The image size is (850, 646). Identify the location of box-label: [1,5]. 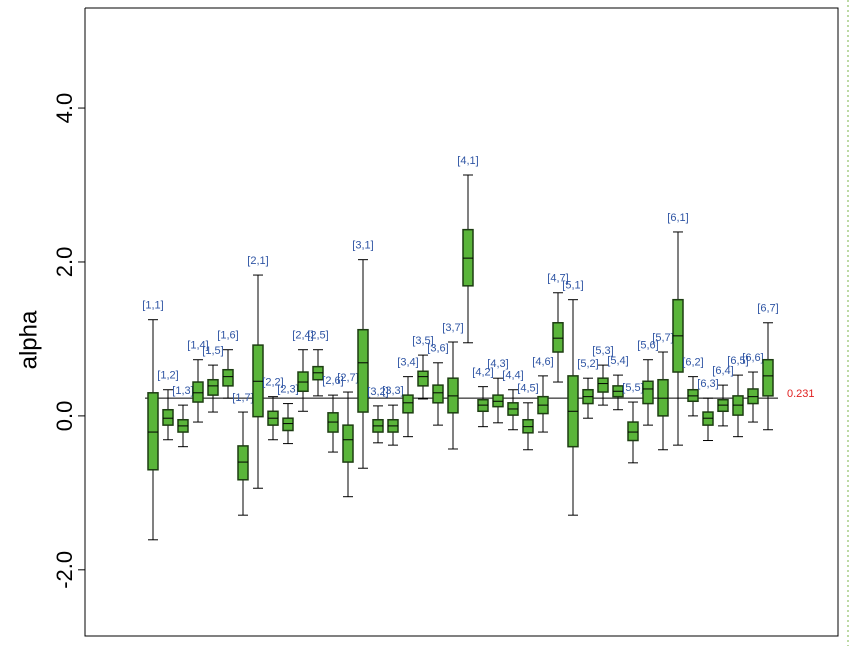
(212, 351).